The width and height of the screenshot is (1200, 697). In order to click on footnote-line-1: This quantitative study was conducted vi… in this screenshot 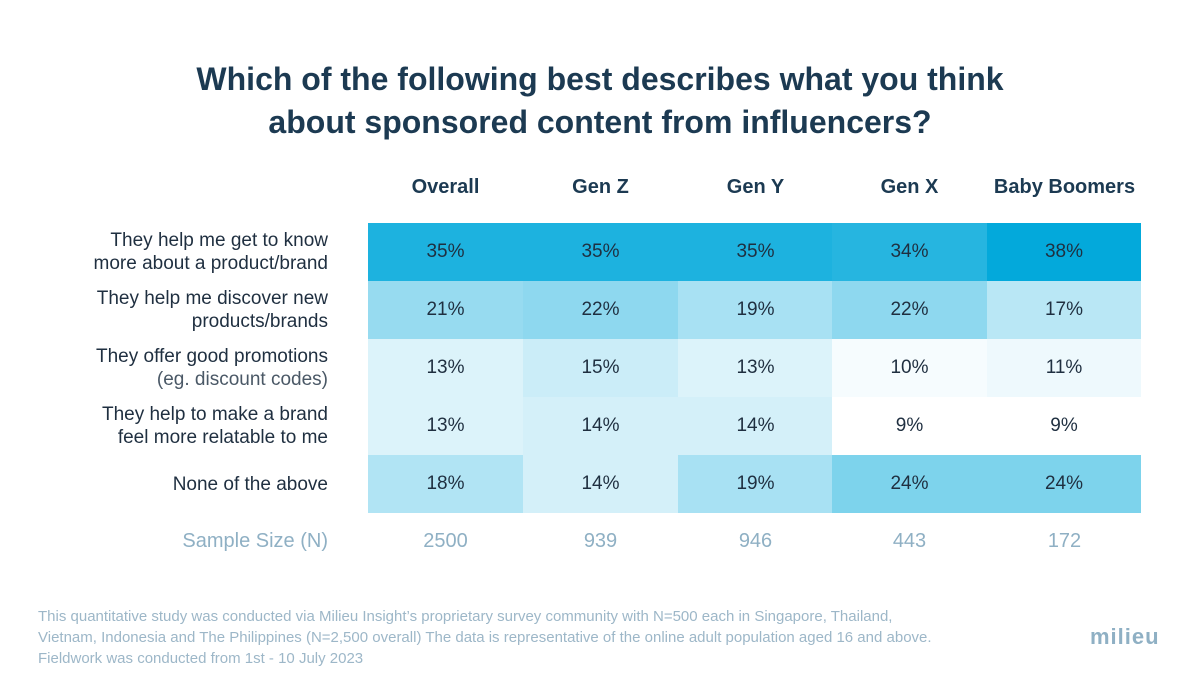, I will do `click(465, 616)`.